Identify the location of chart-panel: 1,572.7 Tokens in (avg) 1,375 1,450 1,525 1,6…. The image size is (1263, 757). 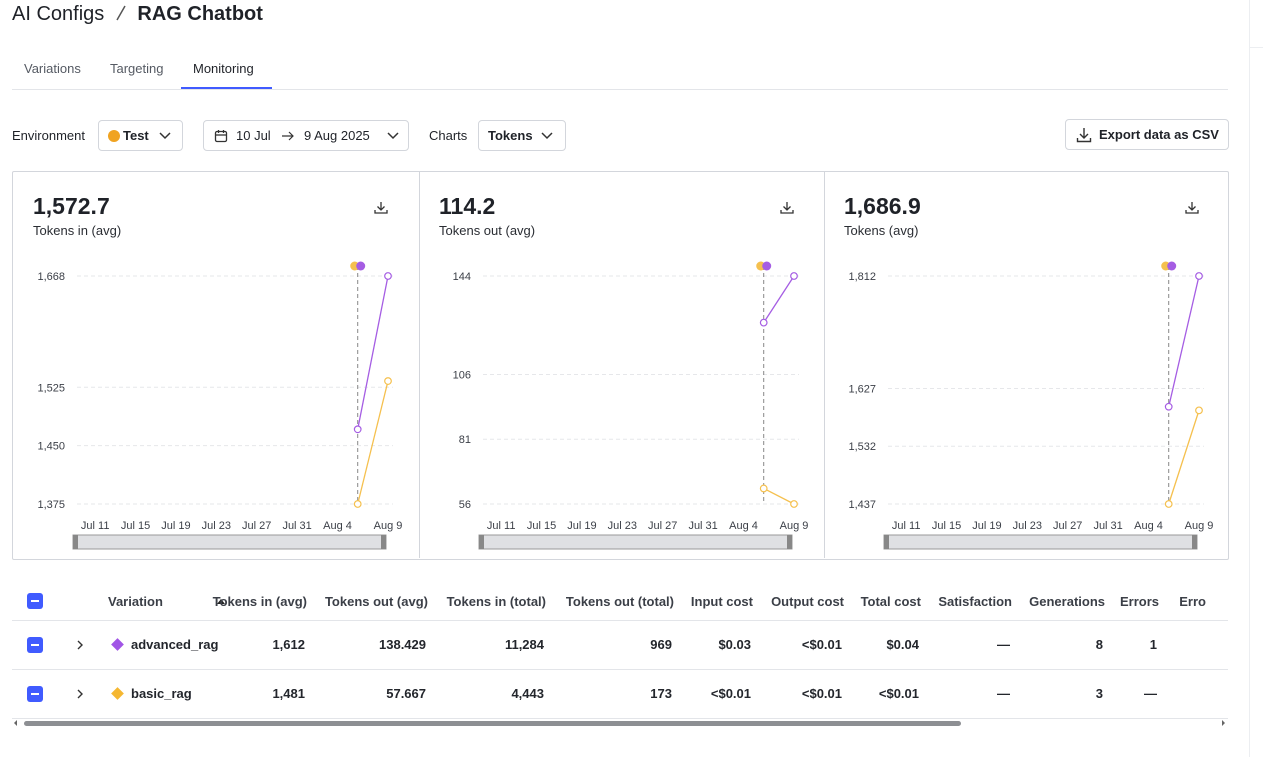
(218, 371).